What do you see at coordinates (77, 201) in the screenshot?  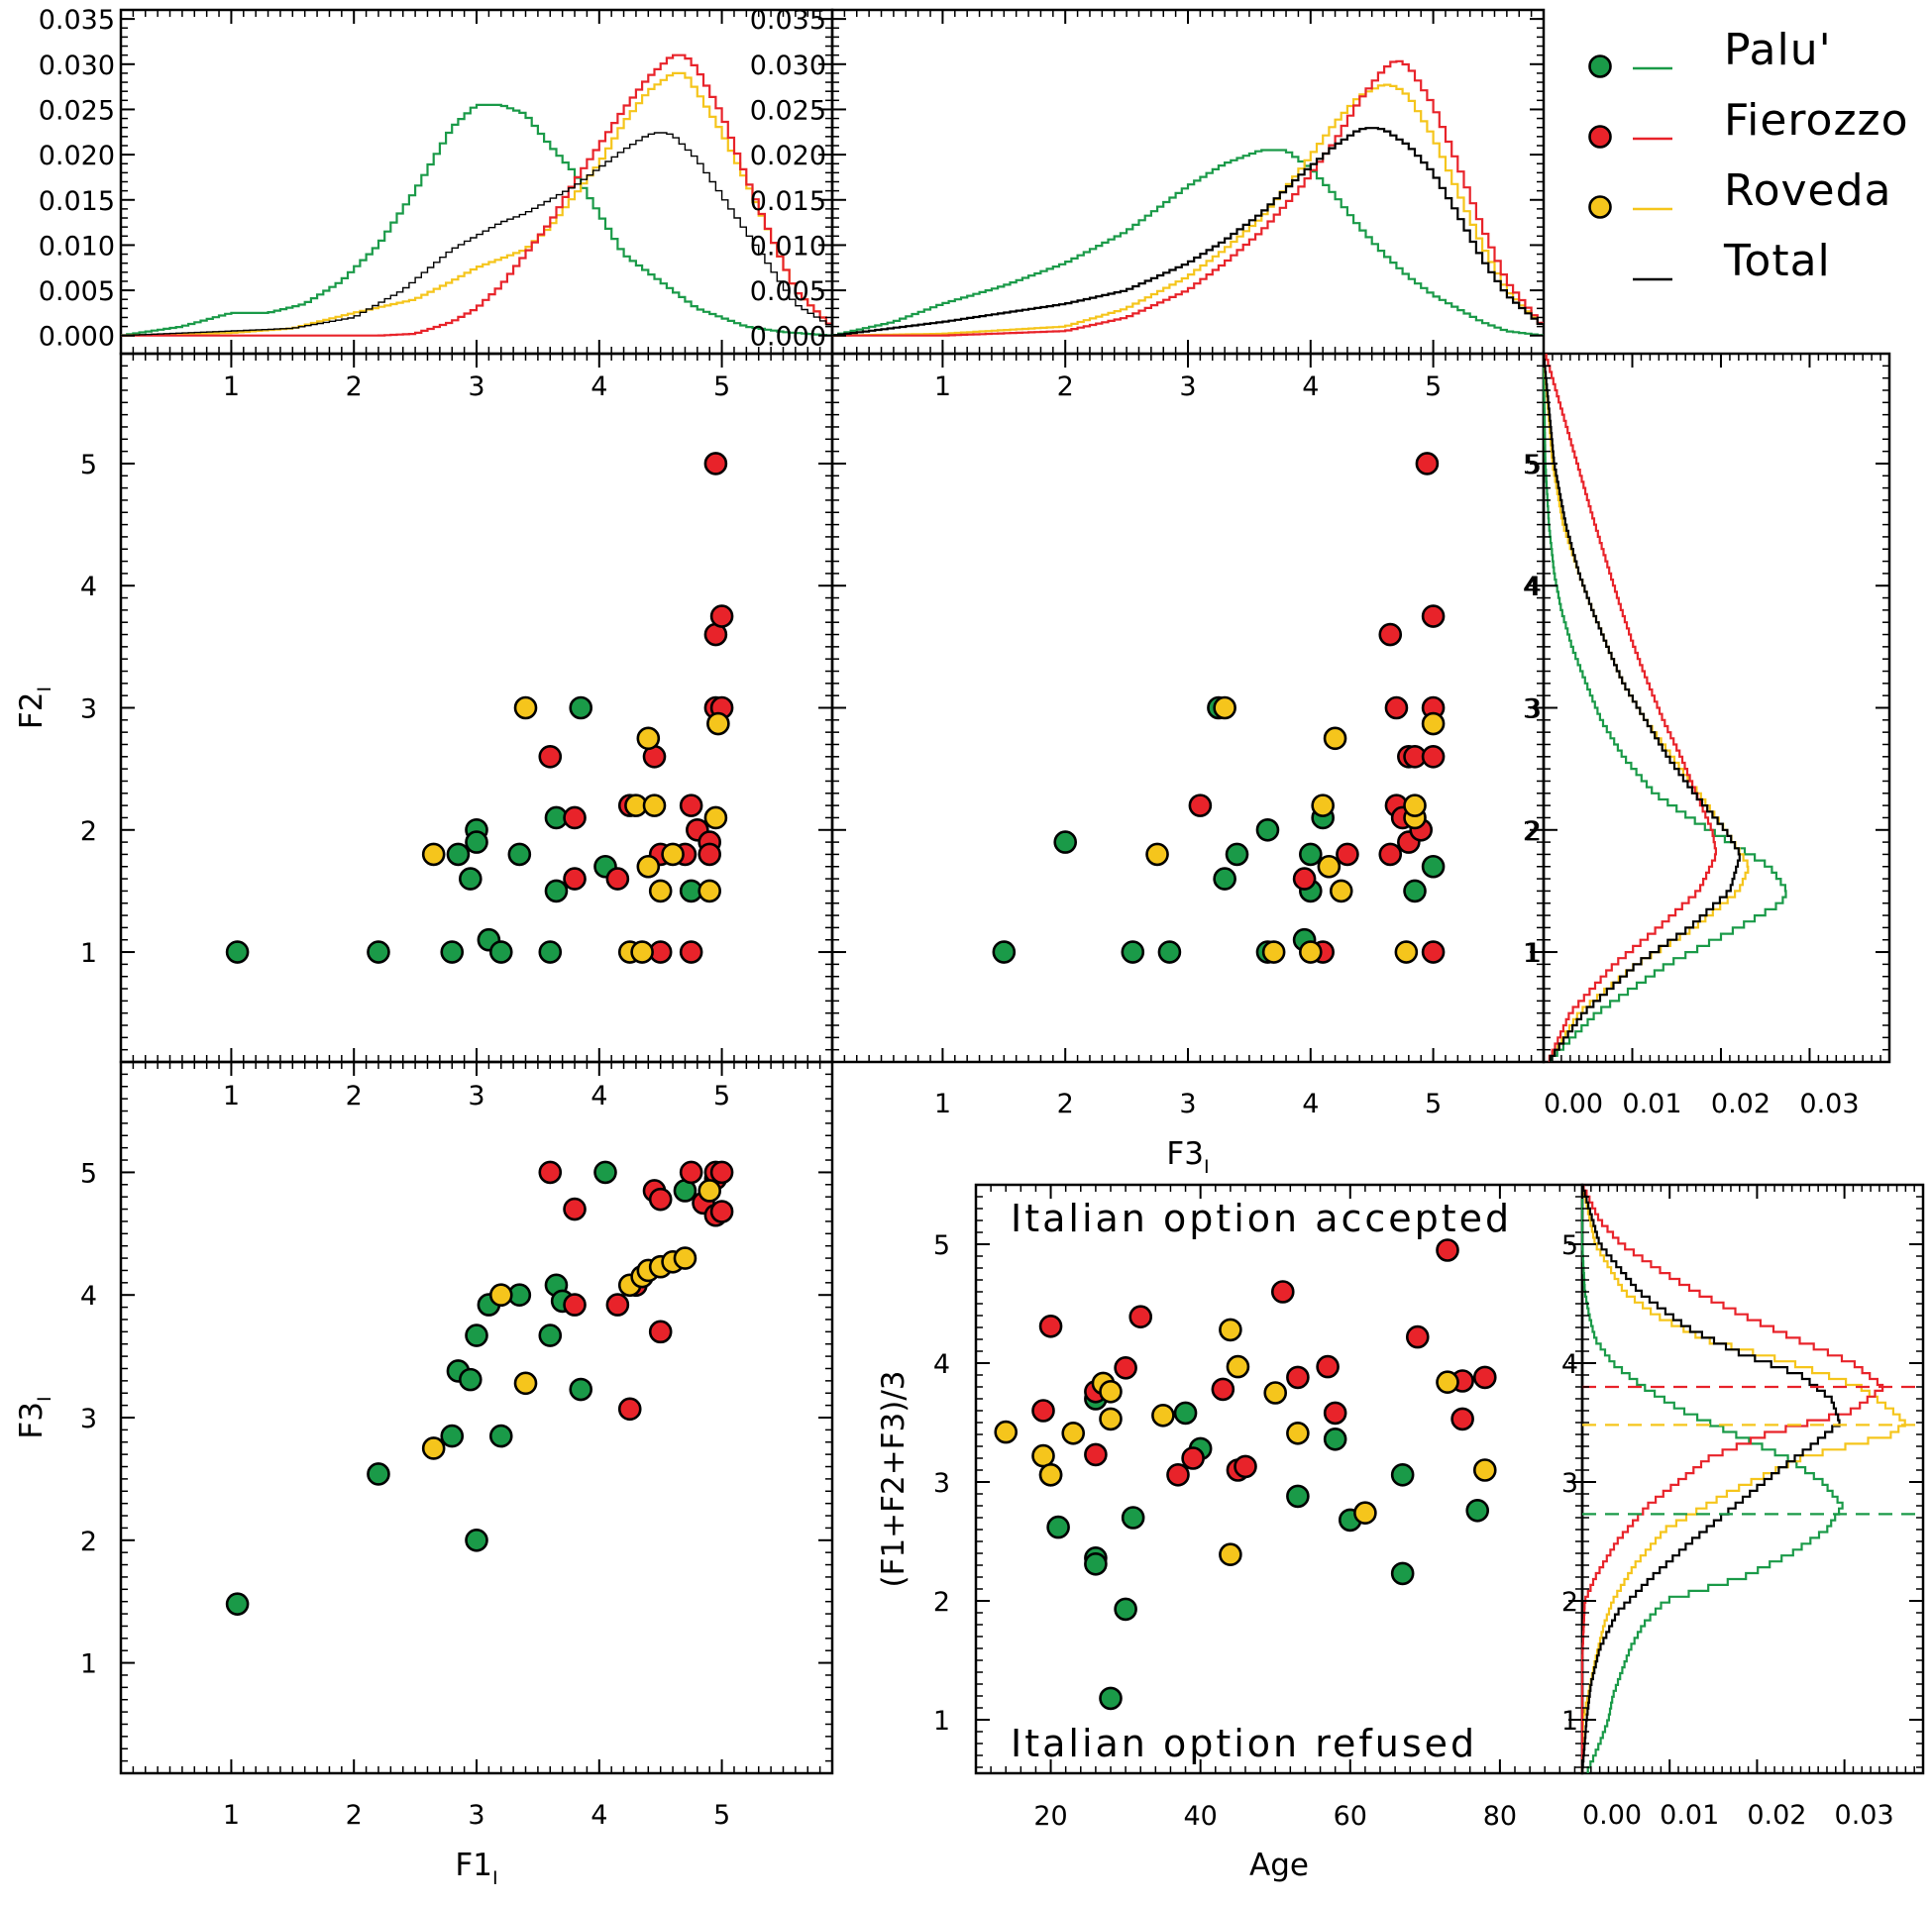 I see `y-tick-label: 0.015` at bounding box center [77, 201].